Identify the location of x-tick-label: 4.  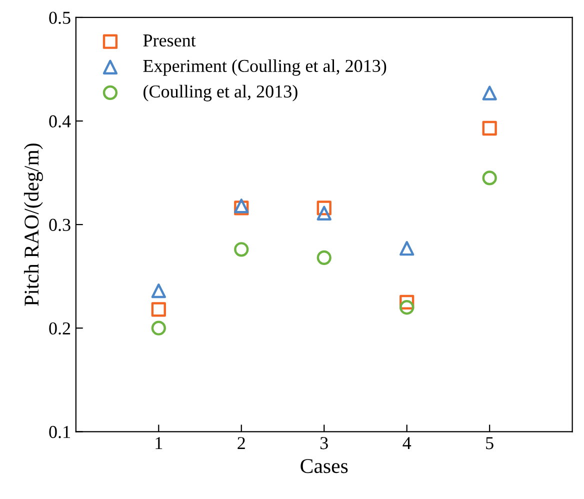
(407, 443).